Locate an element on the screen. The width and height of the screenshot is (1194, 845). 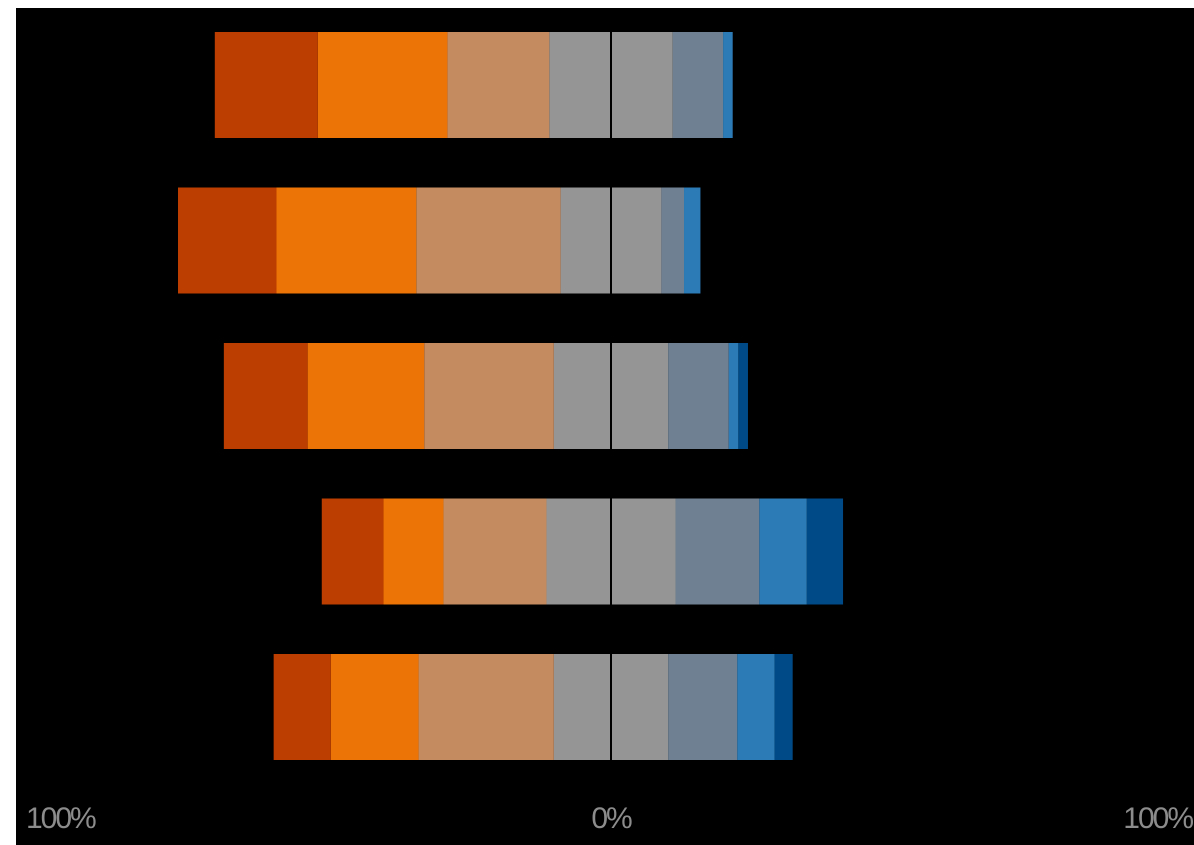
x-tick-label: 0% is located at coordinates (611, 818).